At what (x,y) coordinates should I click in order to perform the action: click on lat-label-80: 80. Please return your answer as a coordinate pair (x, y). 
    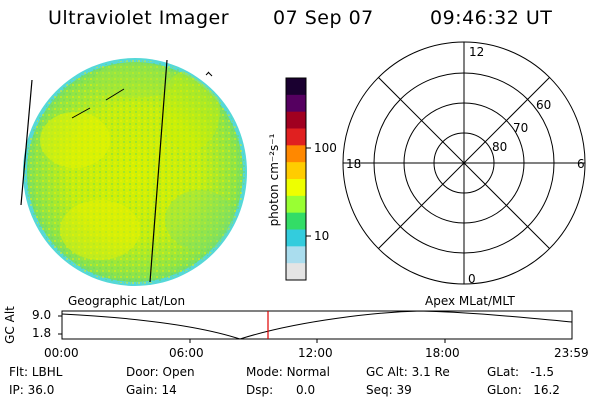
    Looking at the image, I should click on (500, 147).